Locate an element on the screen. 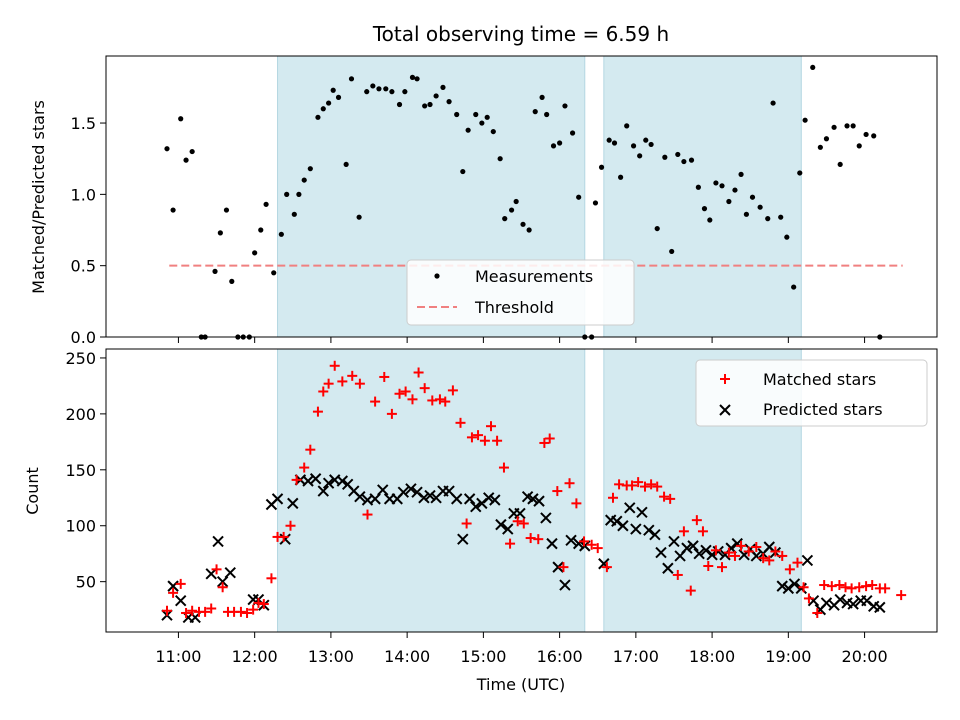  top-legend-box is located at coordinates (520, 292).